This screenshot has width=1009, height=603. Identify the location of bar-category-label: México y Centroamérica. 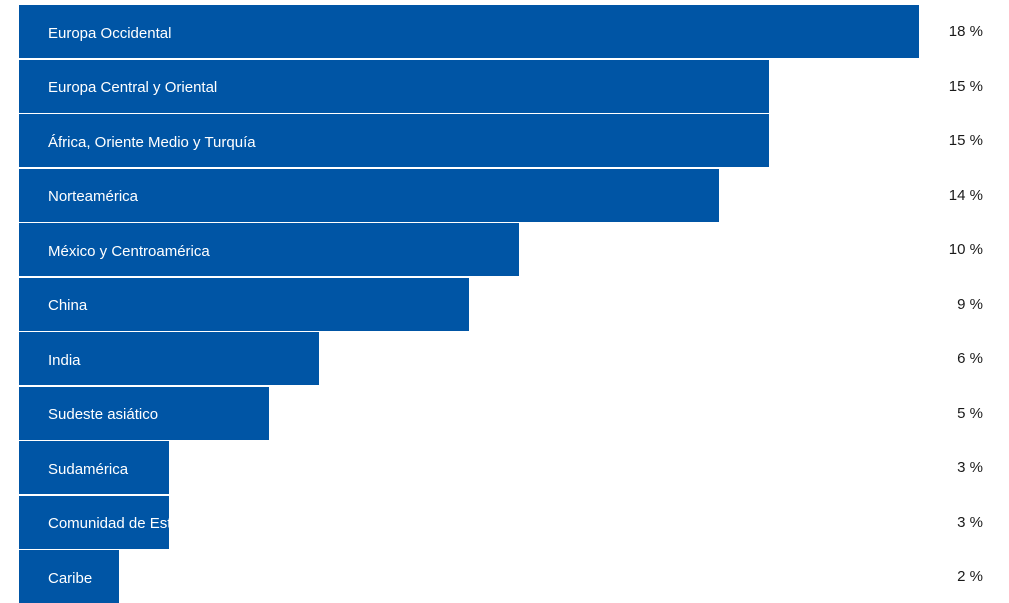
(129, 252).